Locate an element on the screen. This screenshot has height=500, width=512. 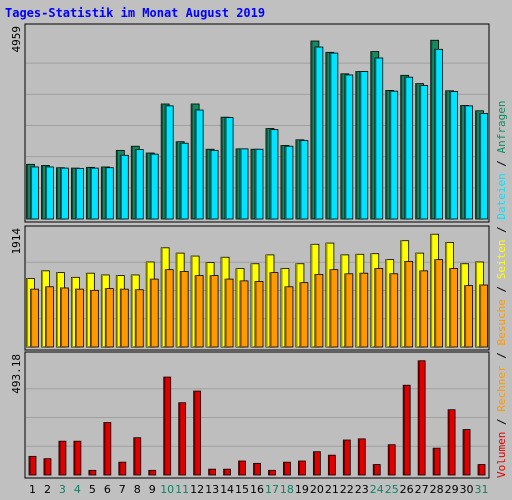
x-tick-day-20: 20 is located at coordinates (317, 489).